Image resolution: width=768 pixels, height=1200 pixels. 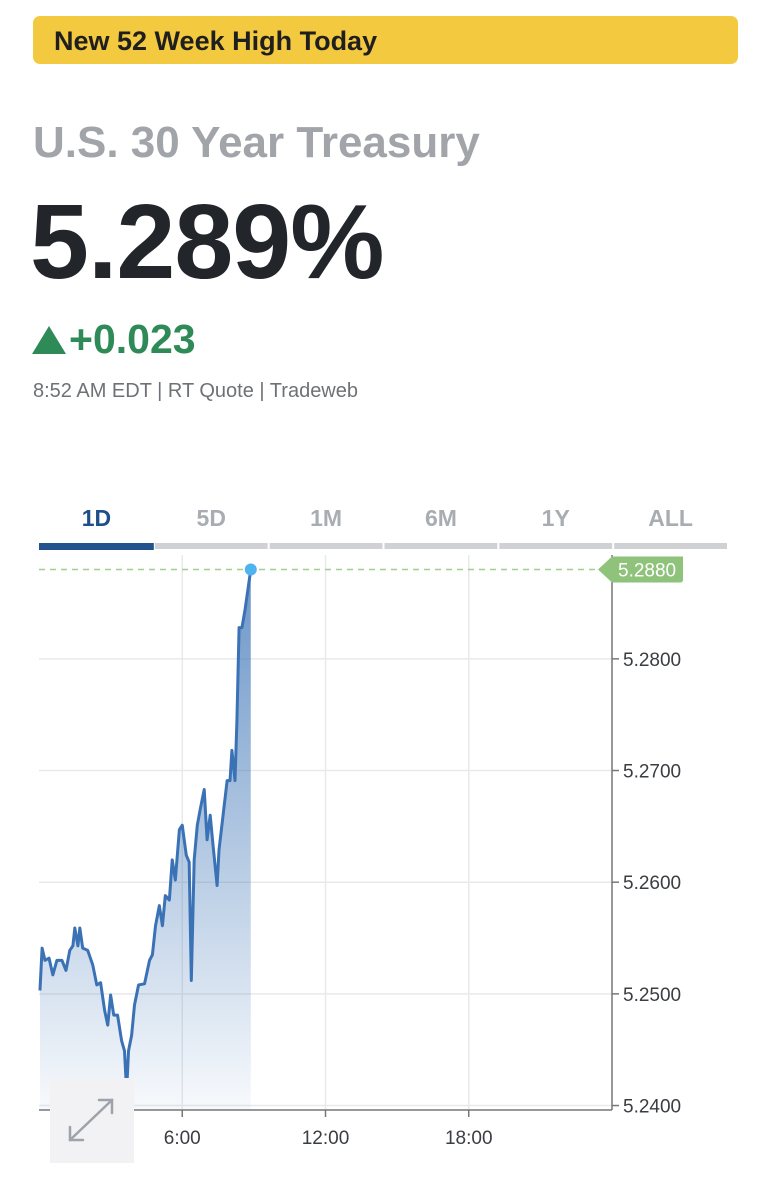 What do you see at coordinates (652, 995) in the screenshot?
I see `y-tick-label: 5.2500` at bounding box center [652, 995].